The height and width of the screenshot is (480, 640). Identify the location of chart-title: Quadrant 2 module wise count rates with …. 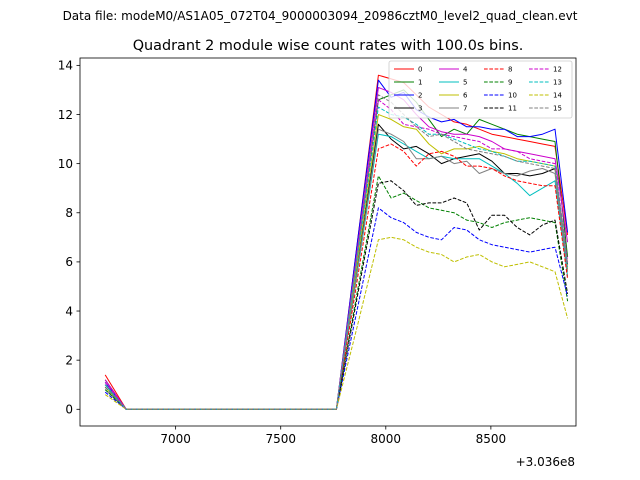
(328, 46).